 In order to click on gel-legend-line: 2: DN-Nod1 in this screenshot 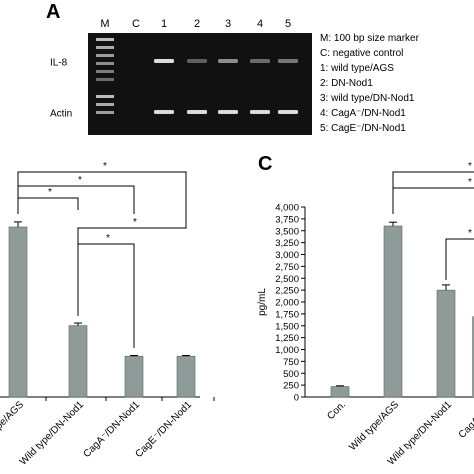, I will do `click(346, 83)`.